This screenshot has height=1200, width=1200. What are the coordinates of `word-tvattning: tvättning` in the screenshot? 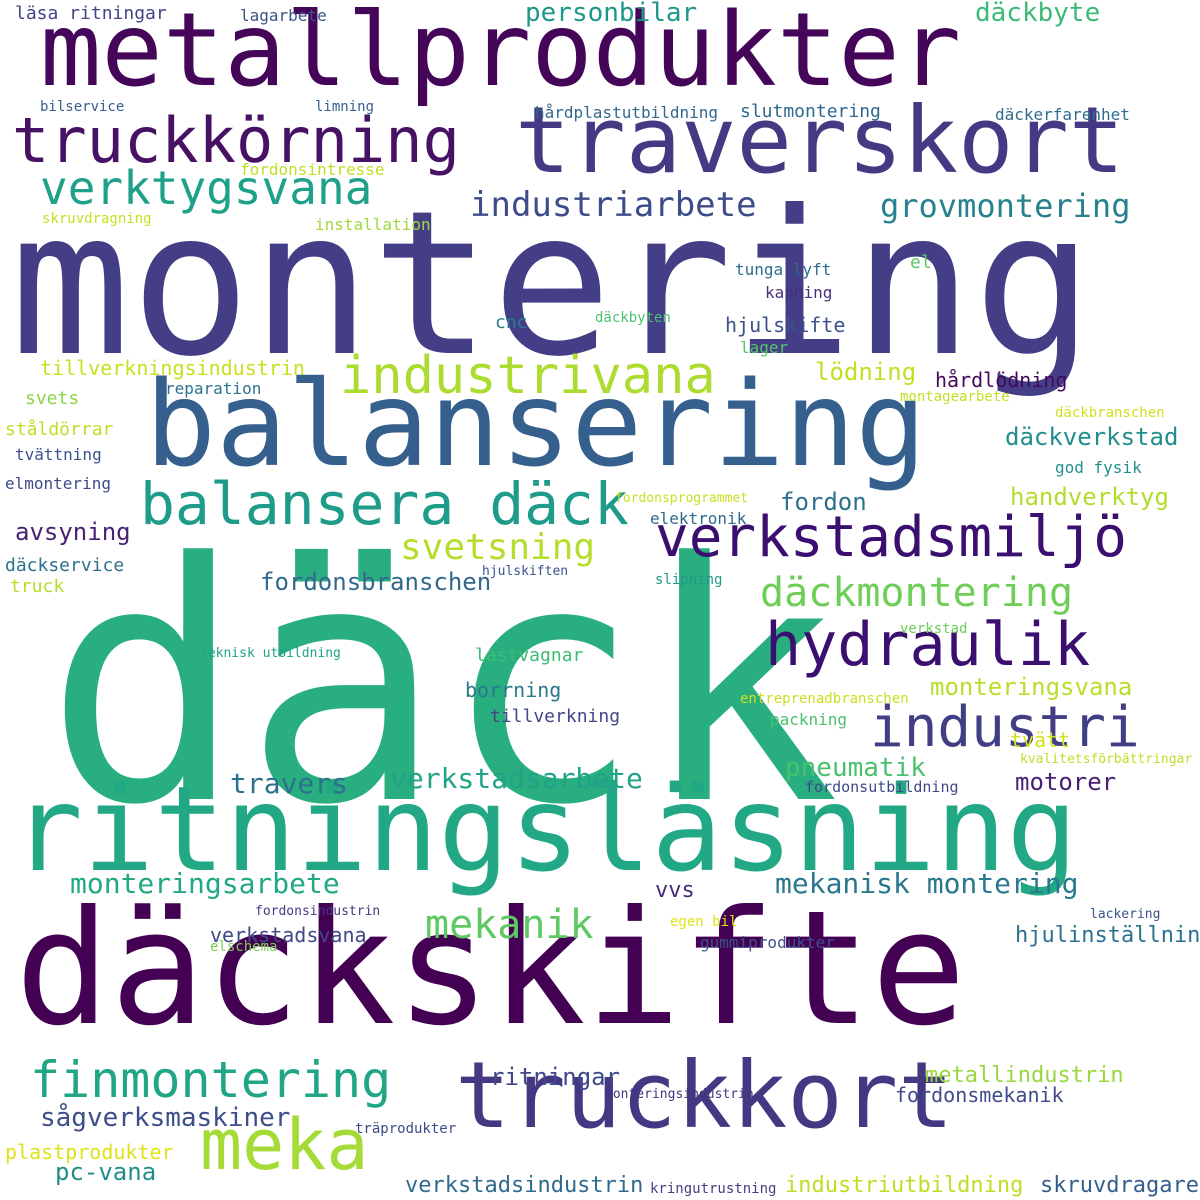 It's located at (58, 454).